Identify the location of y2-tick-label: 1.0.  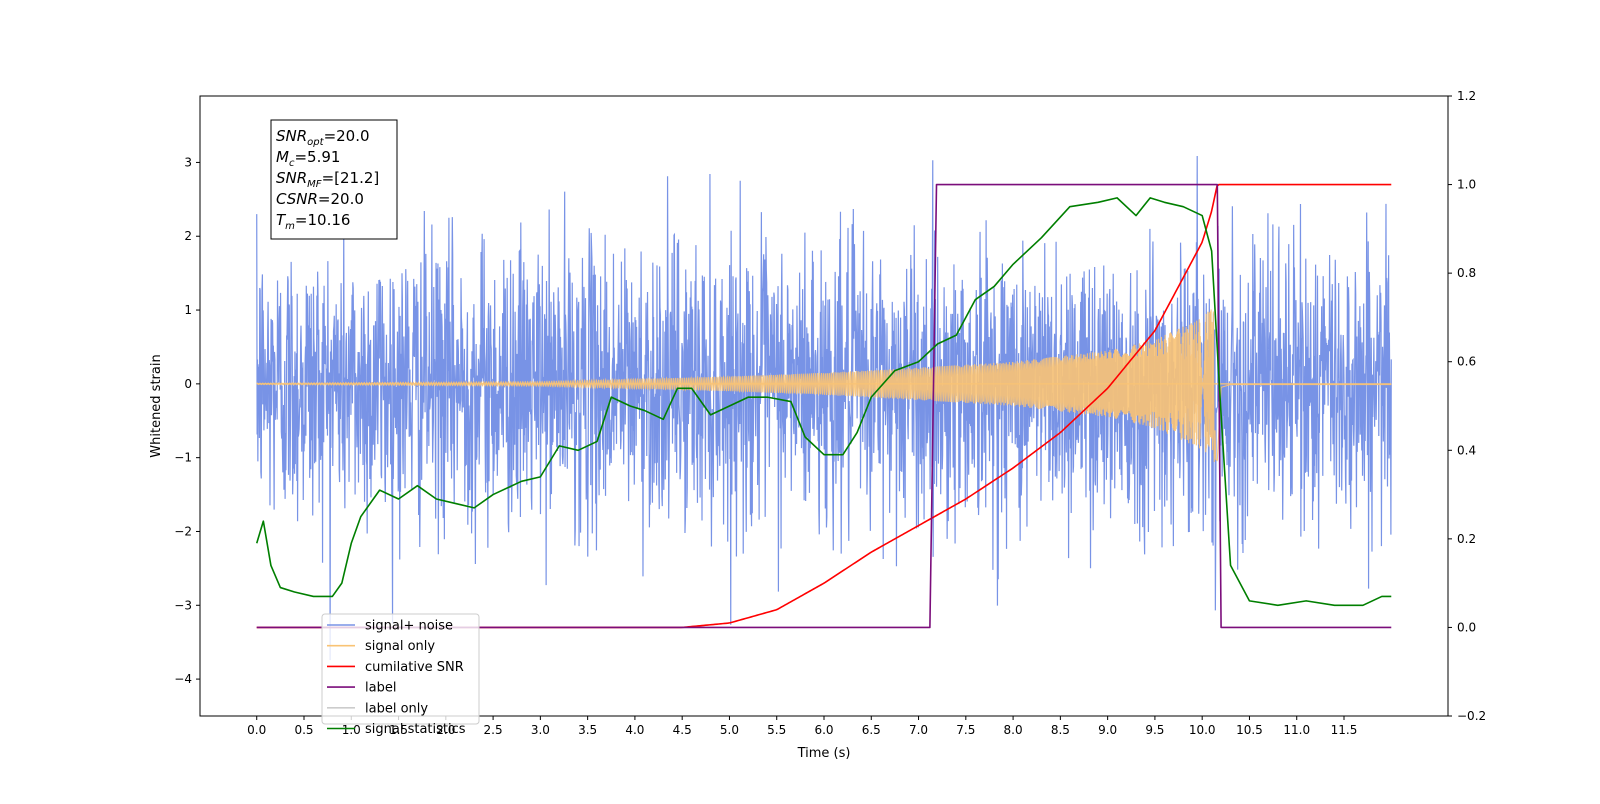
(1466, 185).